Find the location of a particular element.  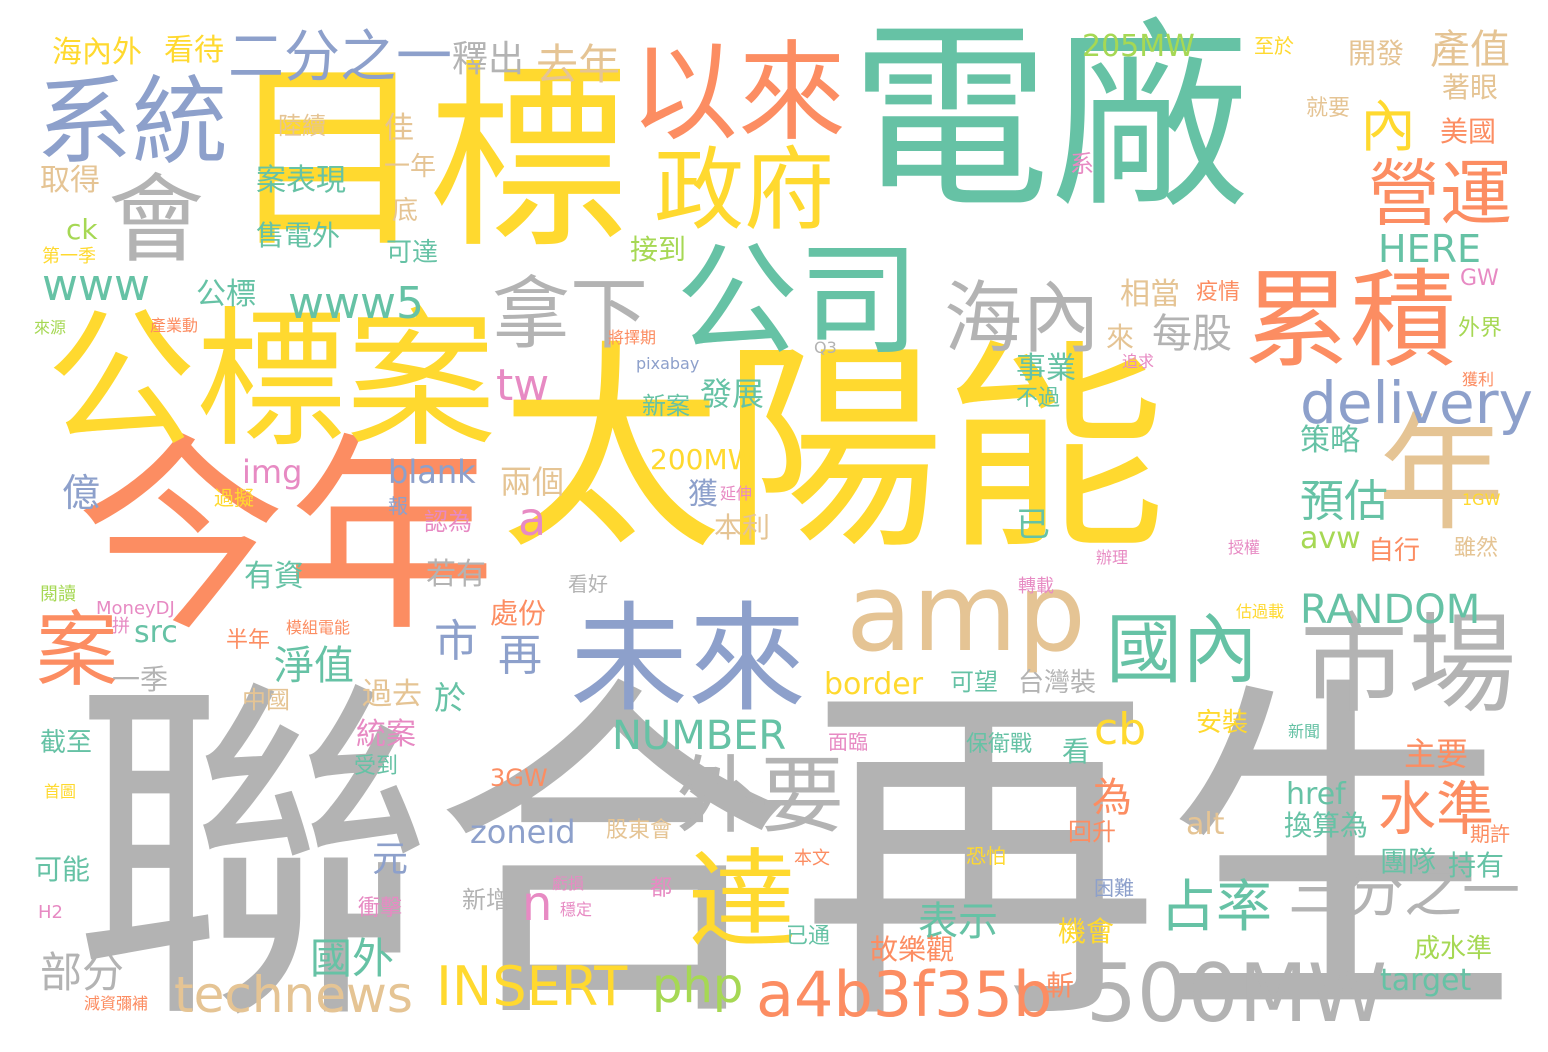

word-本文: 本文 is located at coordinates (812, 858).